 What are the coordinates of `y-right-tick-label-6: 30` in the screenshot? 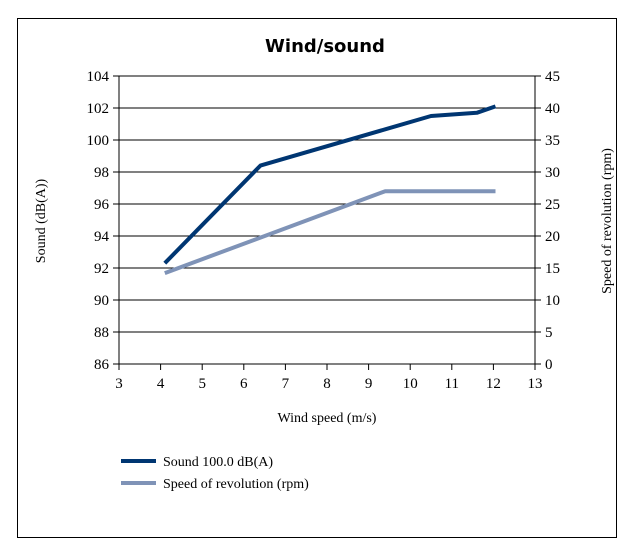 It's located at (552, 173).